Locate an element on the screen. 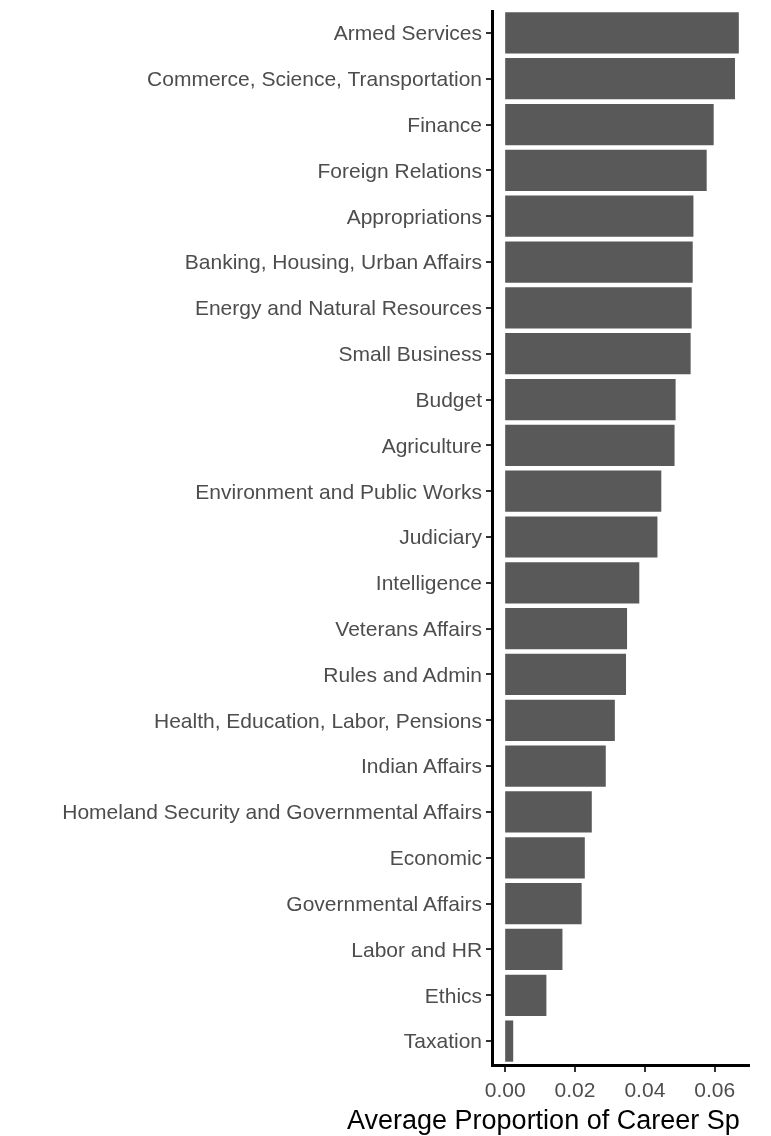 Image resolution: width=771 pixels, height=1136 pixels. y-tick-label: Small Business is located at coordinates (410, 354).